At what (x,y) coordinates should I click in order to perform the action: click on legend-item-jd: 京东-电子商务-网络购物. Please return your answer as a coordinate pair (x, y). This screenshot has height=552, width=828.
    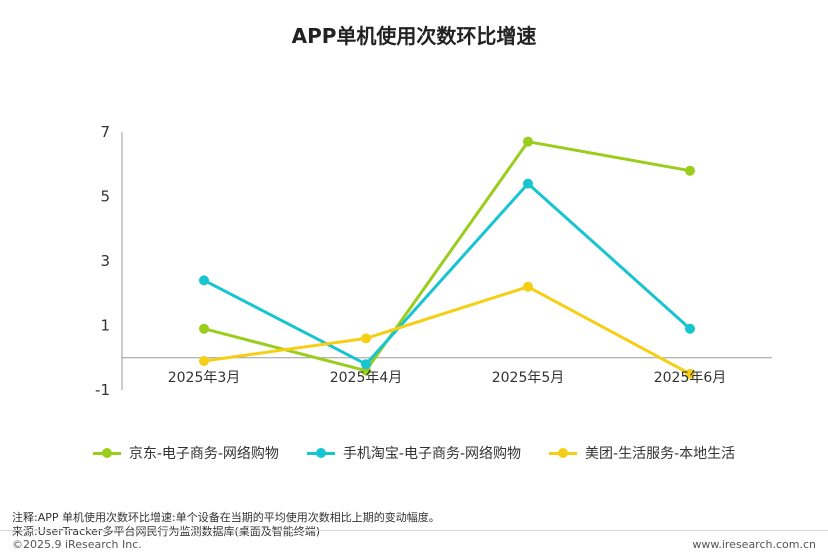
    Looking at the image, I should click on (185, 453).